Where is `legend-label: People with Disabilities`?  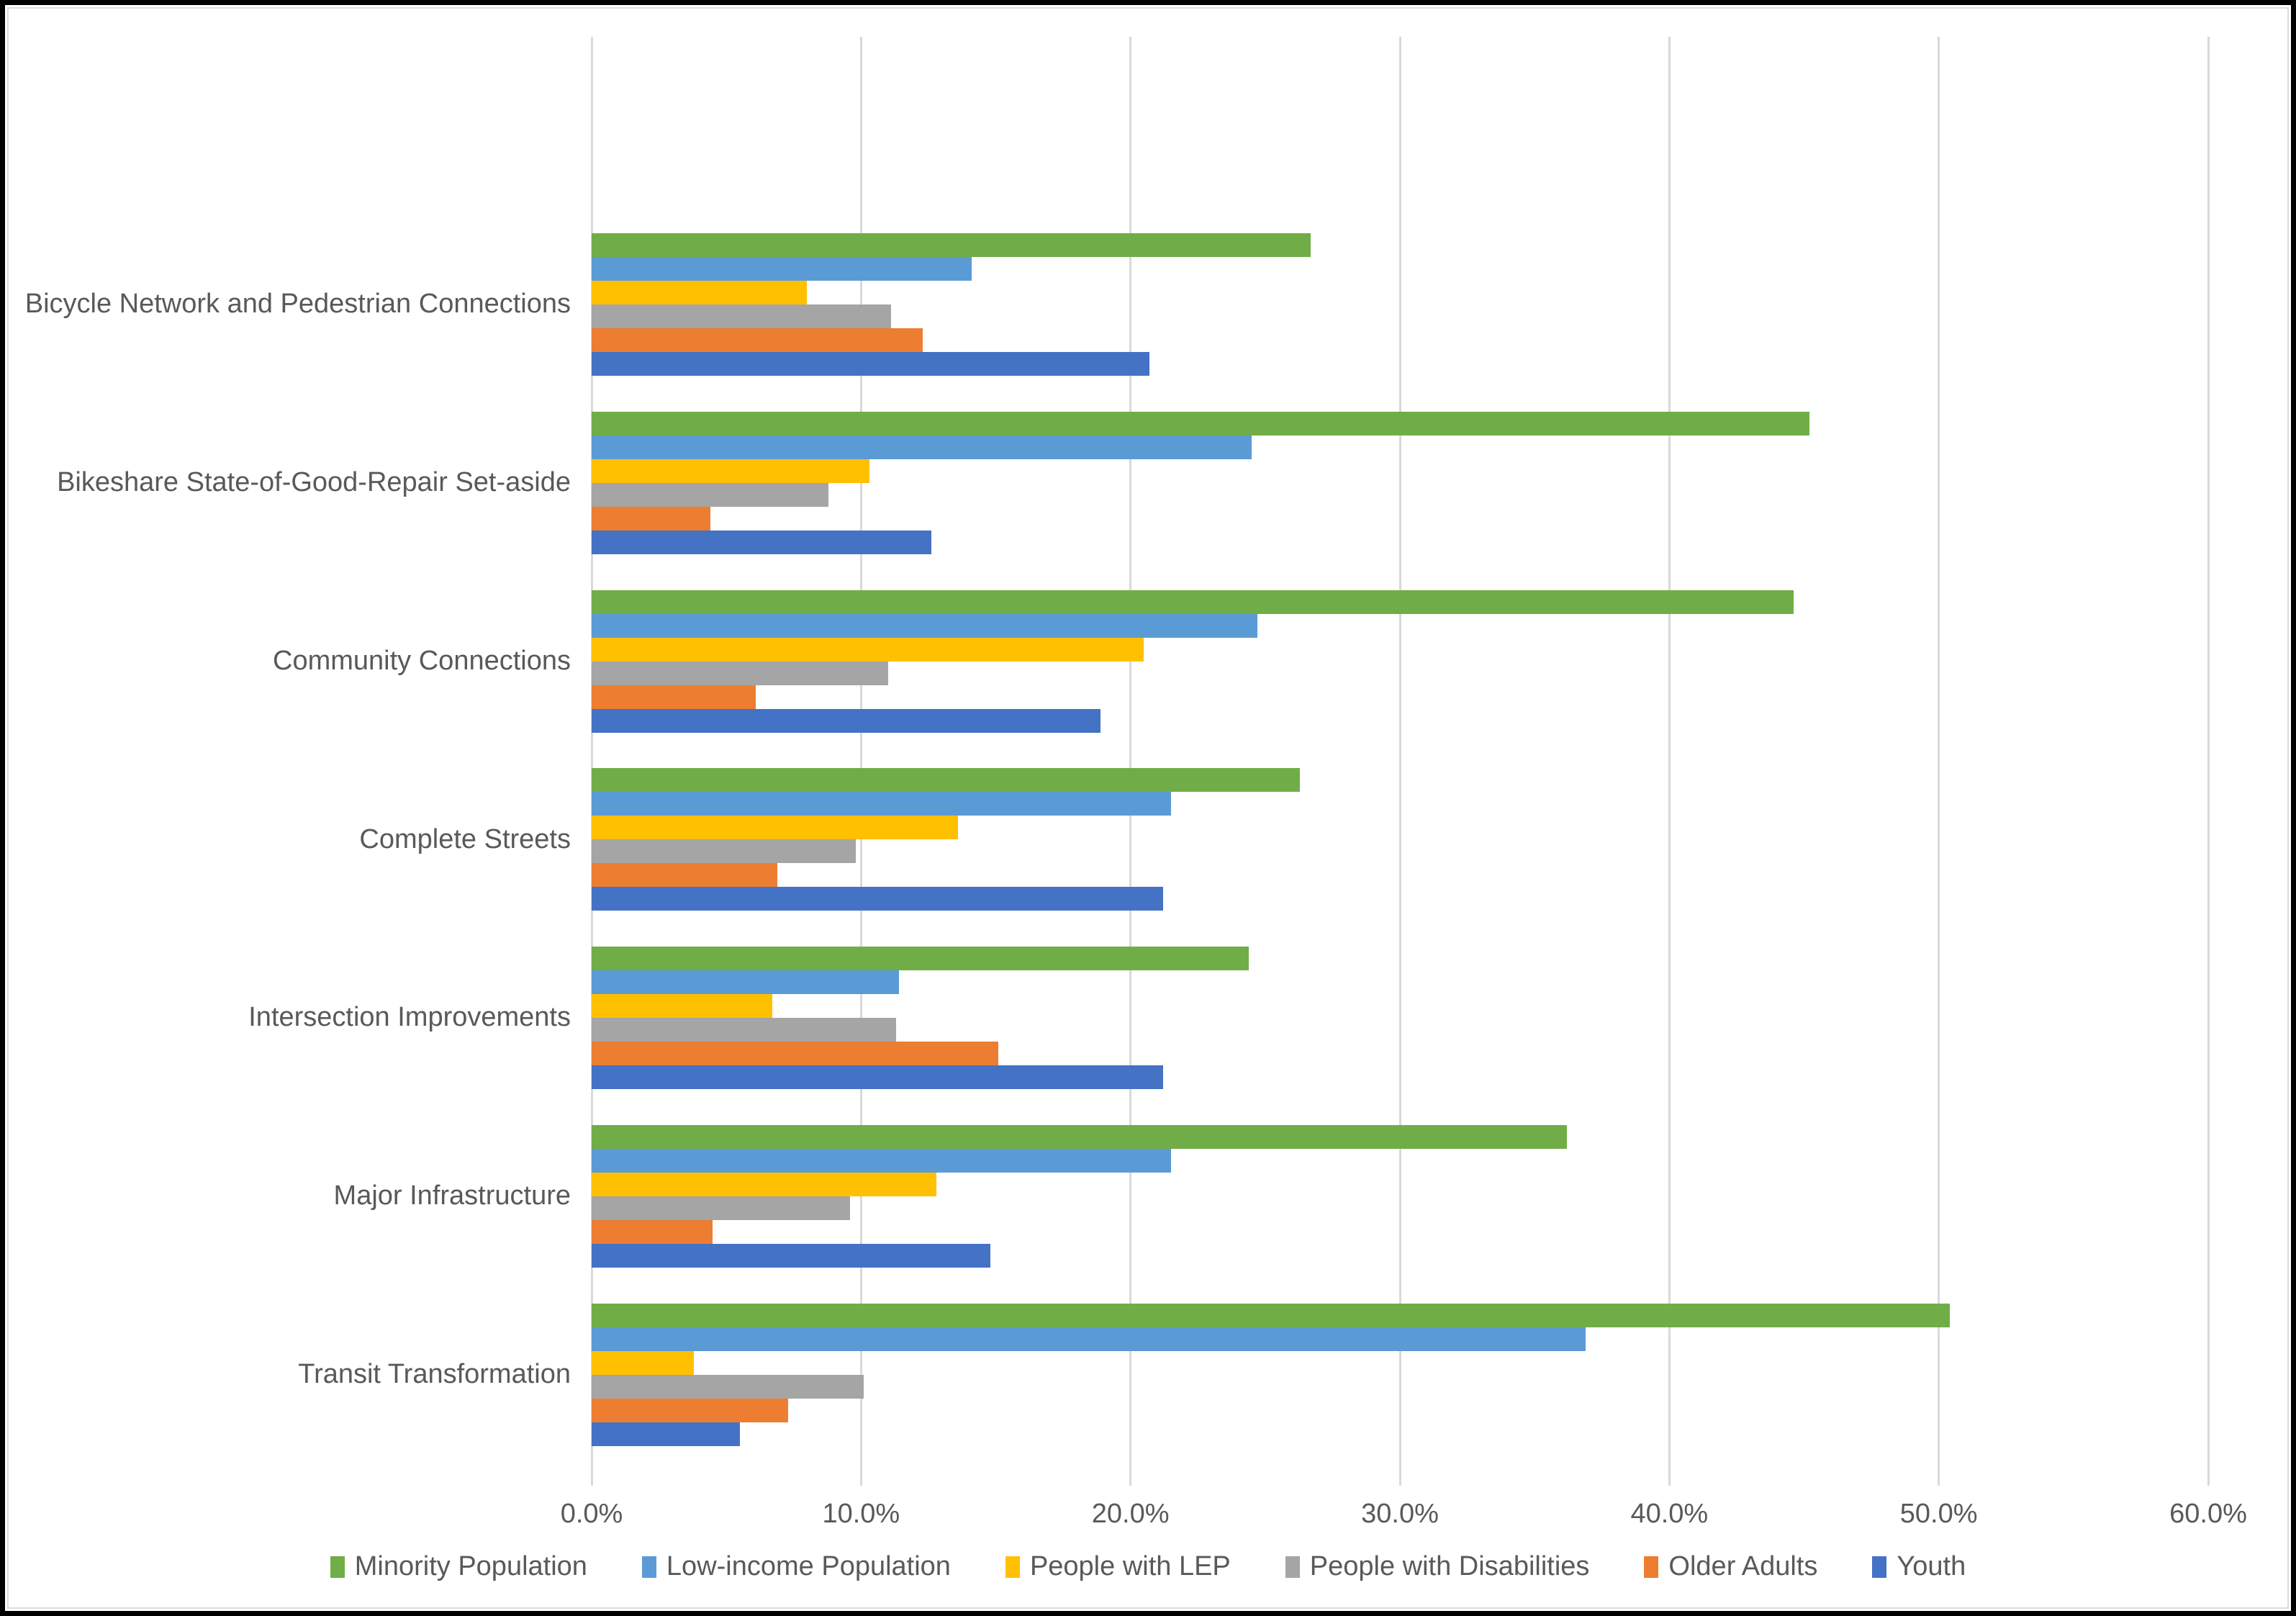 legend-label: People with Disabilities is located at coordinates (1449, 1566).